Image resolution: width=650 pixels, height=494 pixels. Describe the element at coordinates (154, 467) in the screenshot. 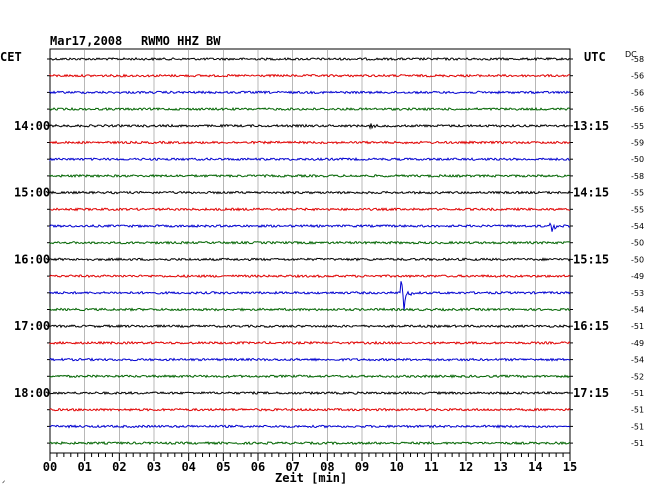

I see `x-tick-label: 03` at that location.